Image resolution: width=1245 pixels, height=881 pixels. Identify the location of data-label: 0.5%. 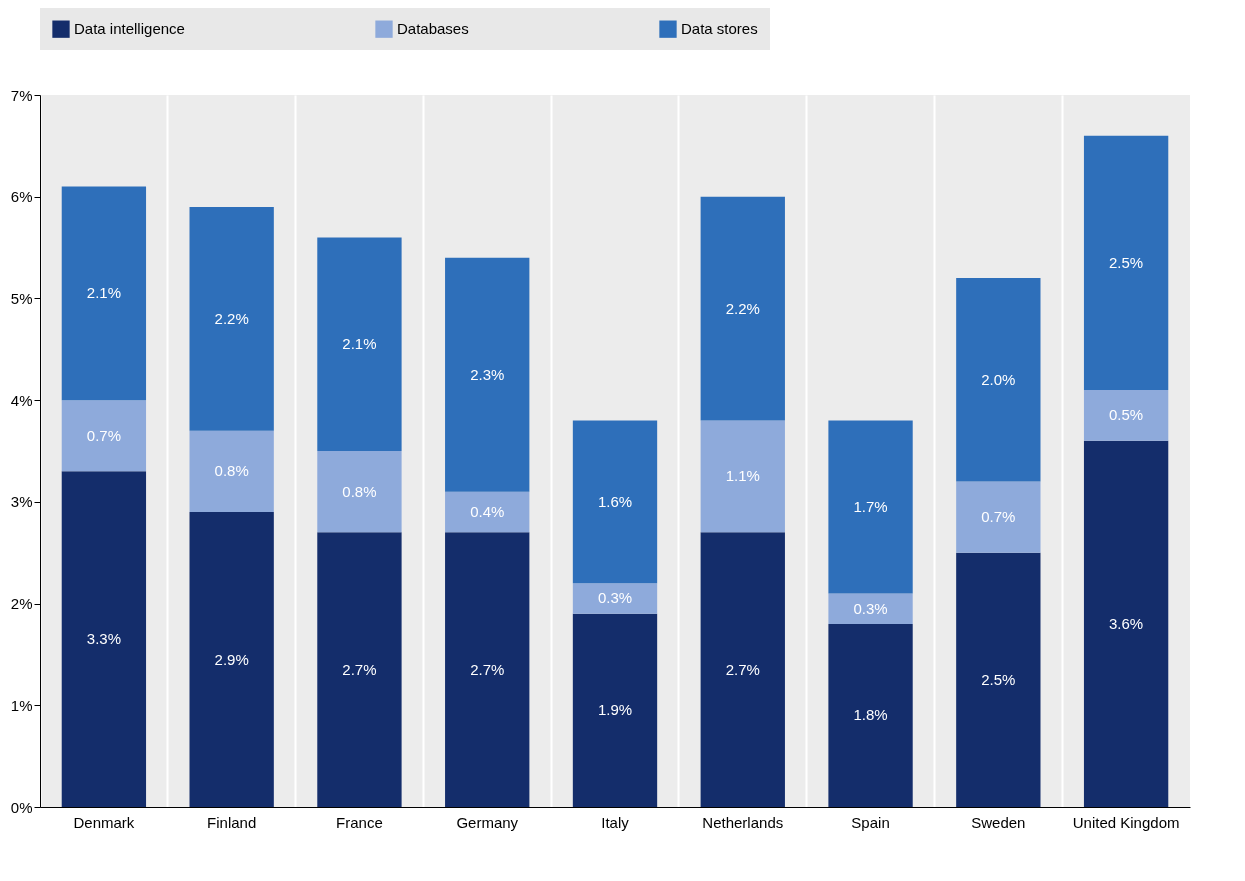
(1126, 415).